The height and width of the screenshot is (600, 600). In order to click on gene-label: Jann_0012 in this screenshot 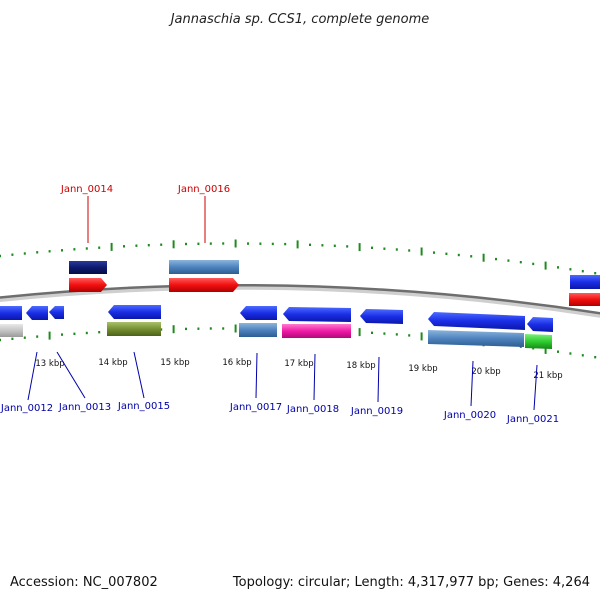, I will do `click(26, 408)`.